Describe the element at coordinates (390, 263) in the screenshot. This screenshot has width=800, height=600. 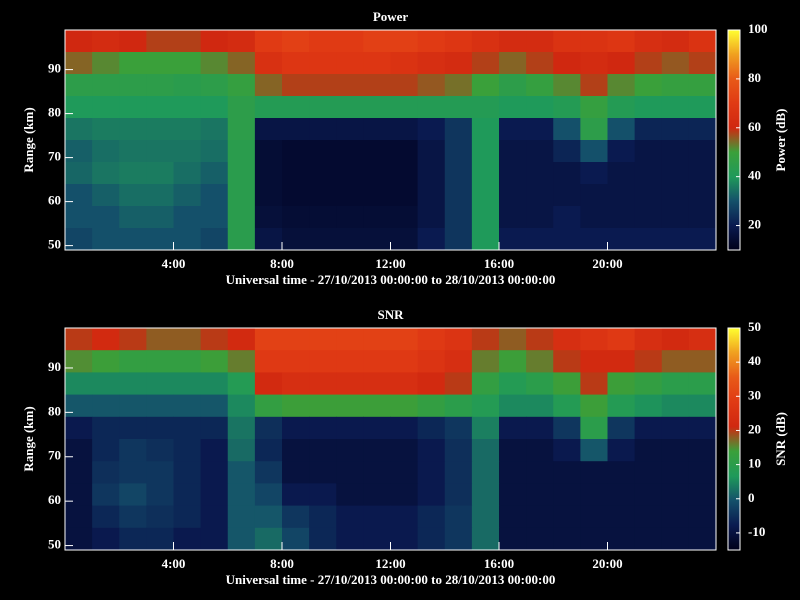
I see `x-tick-label: 12:00` at that location.